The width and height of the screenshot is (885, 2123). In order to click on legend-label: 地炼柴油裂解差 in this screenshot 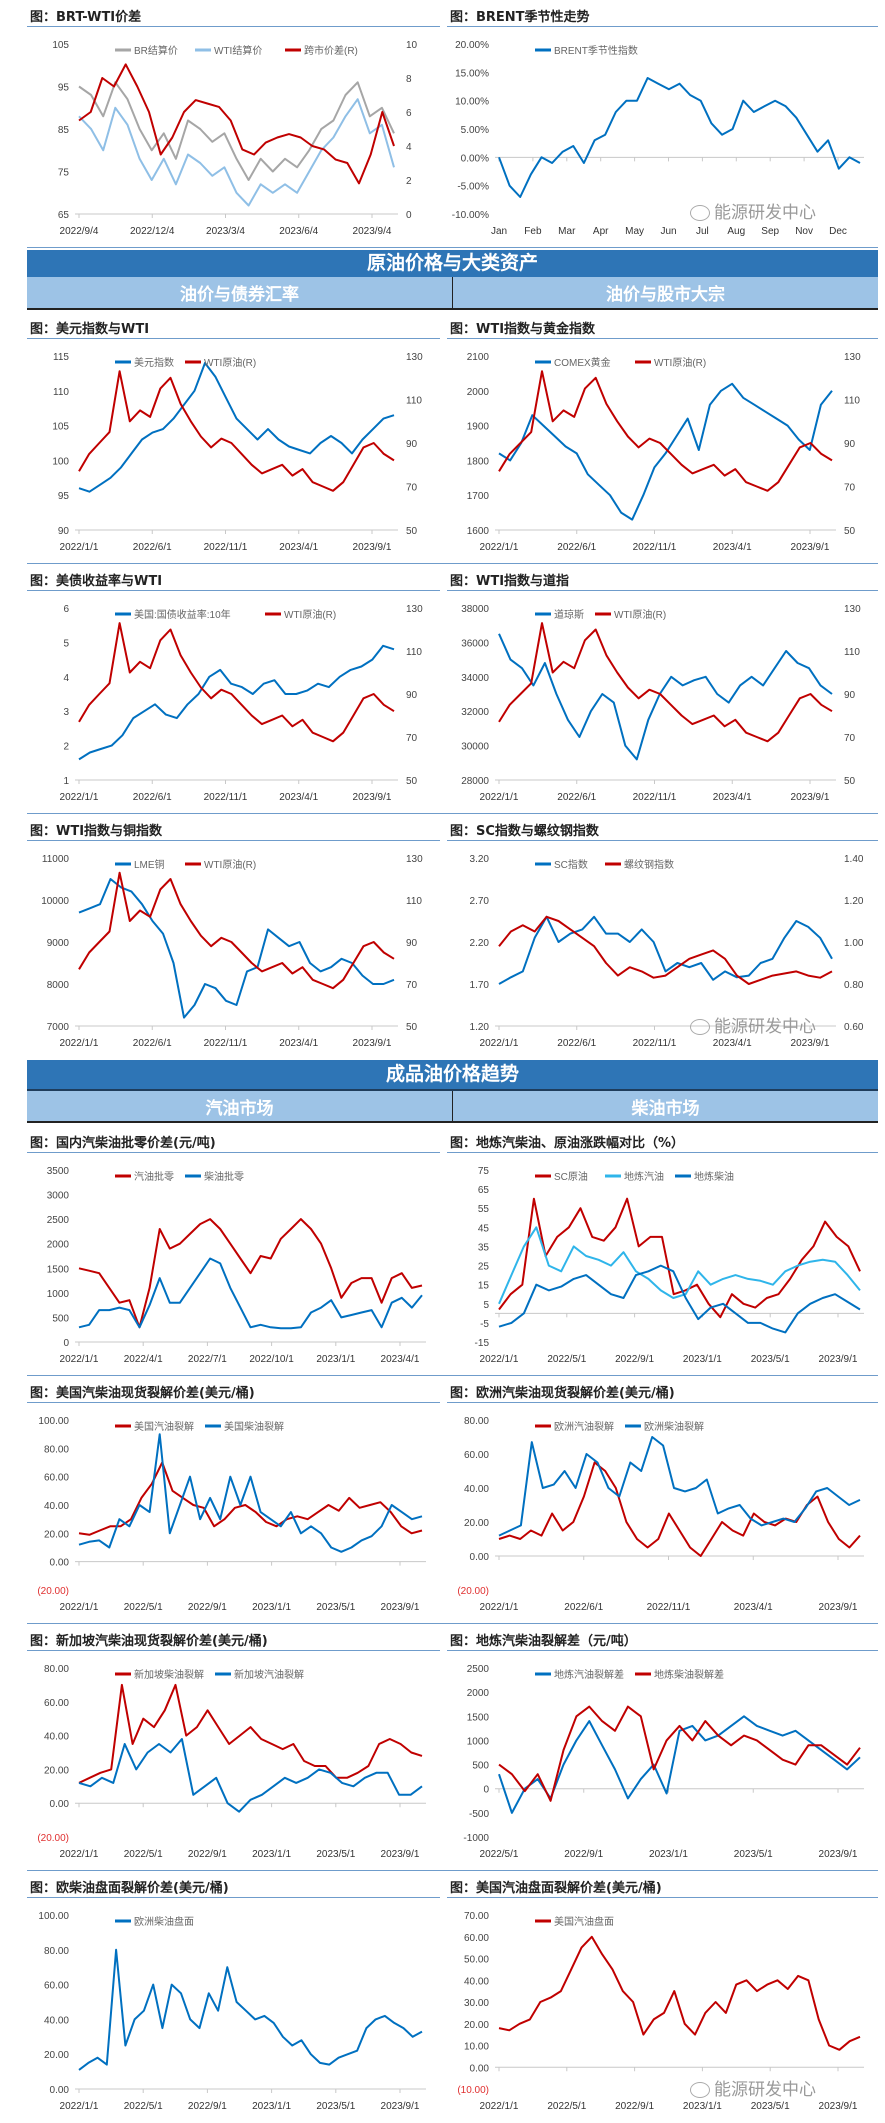, I will do `click(689, 1674)`.